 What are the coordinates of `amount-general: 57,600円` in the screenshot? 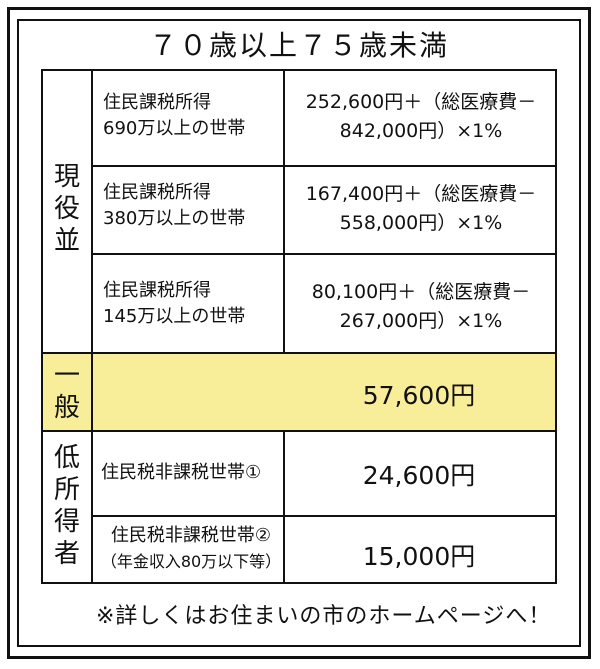 It's located at (419, 395).